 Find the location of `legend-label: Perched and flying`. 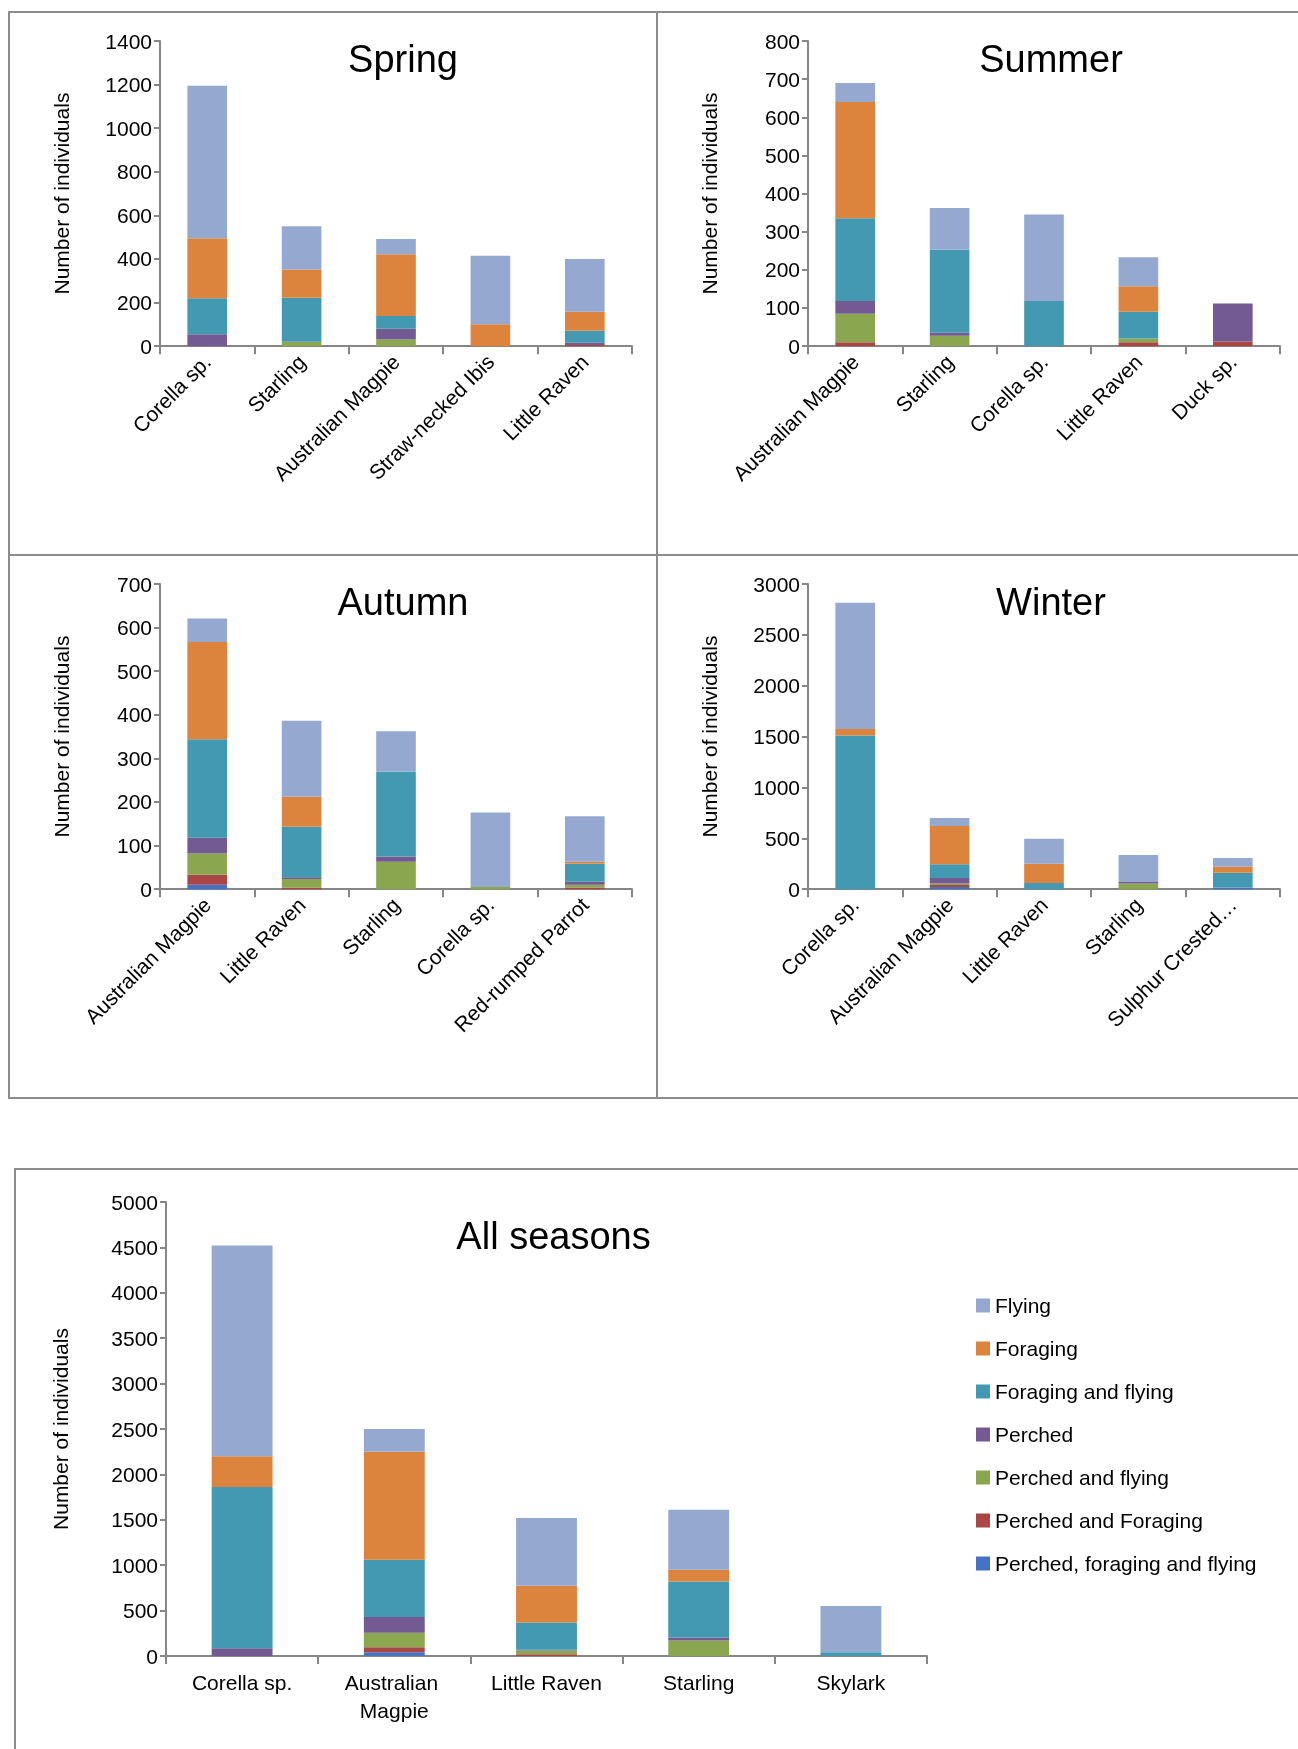

legend-label: Perched and flying is located at coordinates (1082, 1477).